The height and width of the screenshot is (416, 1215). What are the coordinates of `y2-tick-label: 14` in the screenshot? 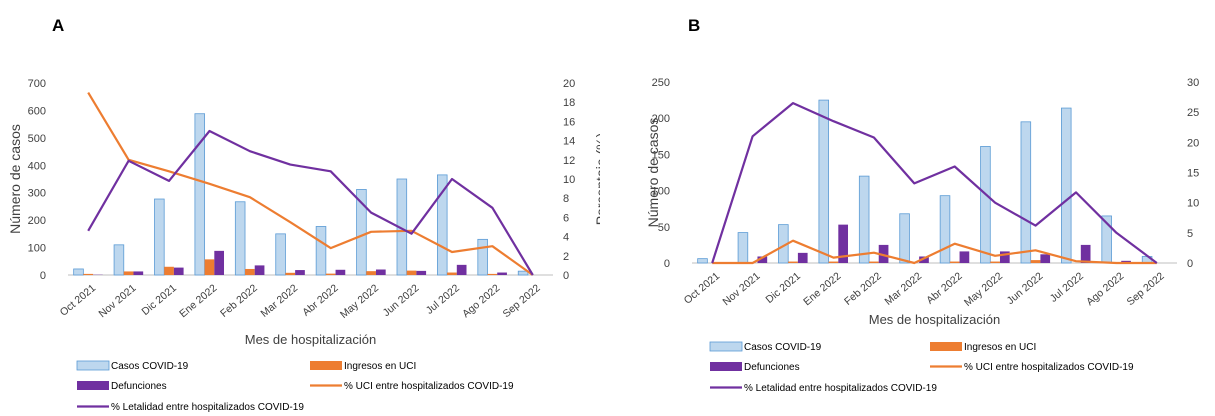 It's located at (569, 142).